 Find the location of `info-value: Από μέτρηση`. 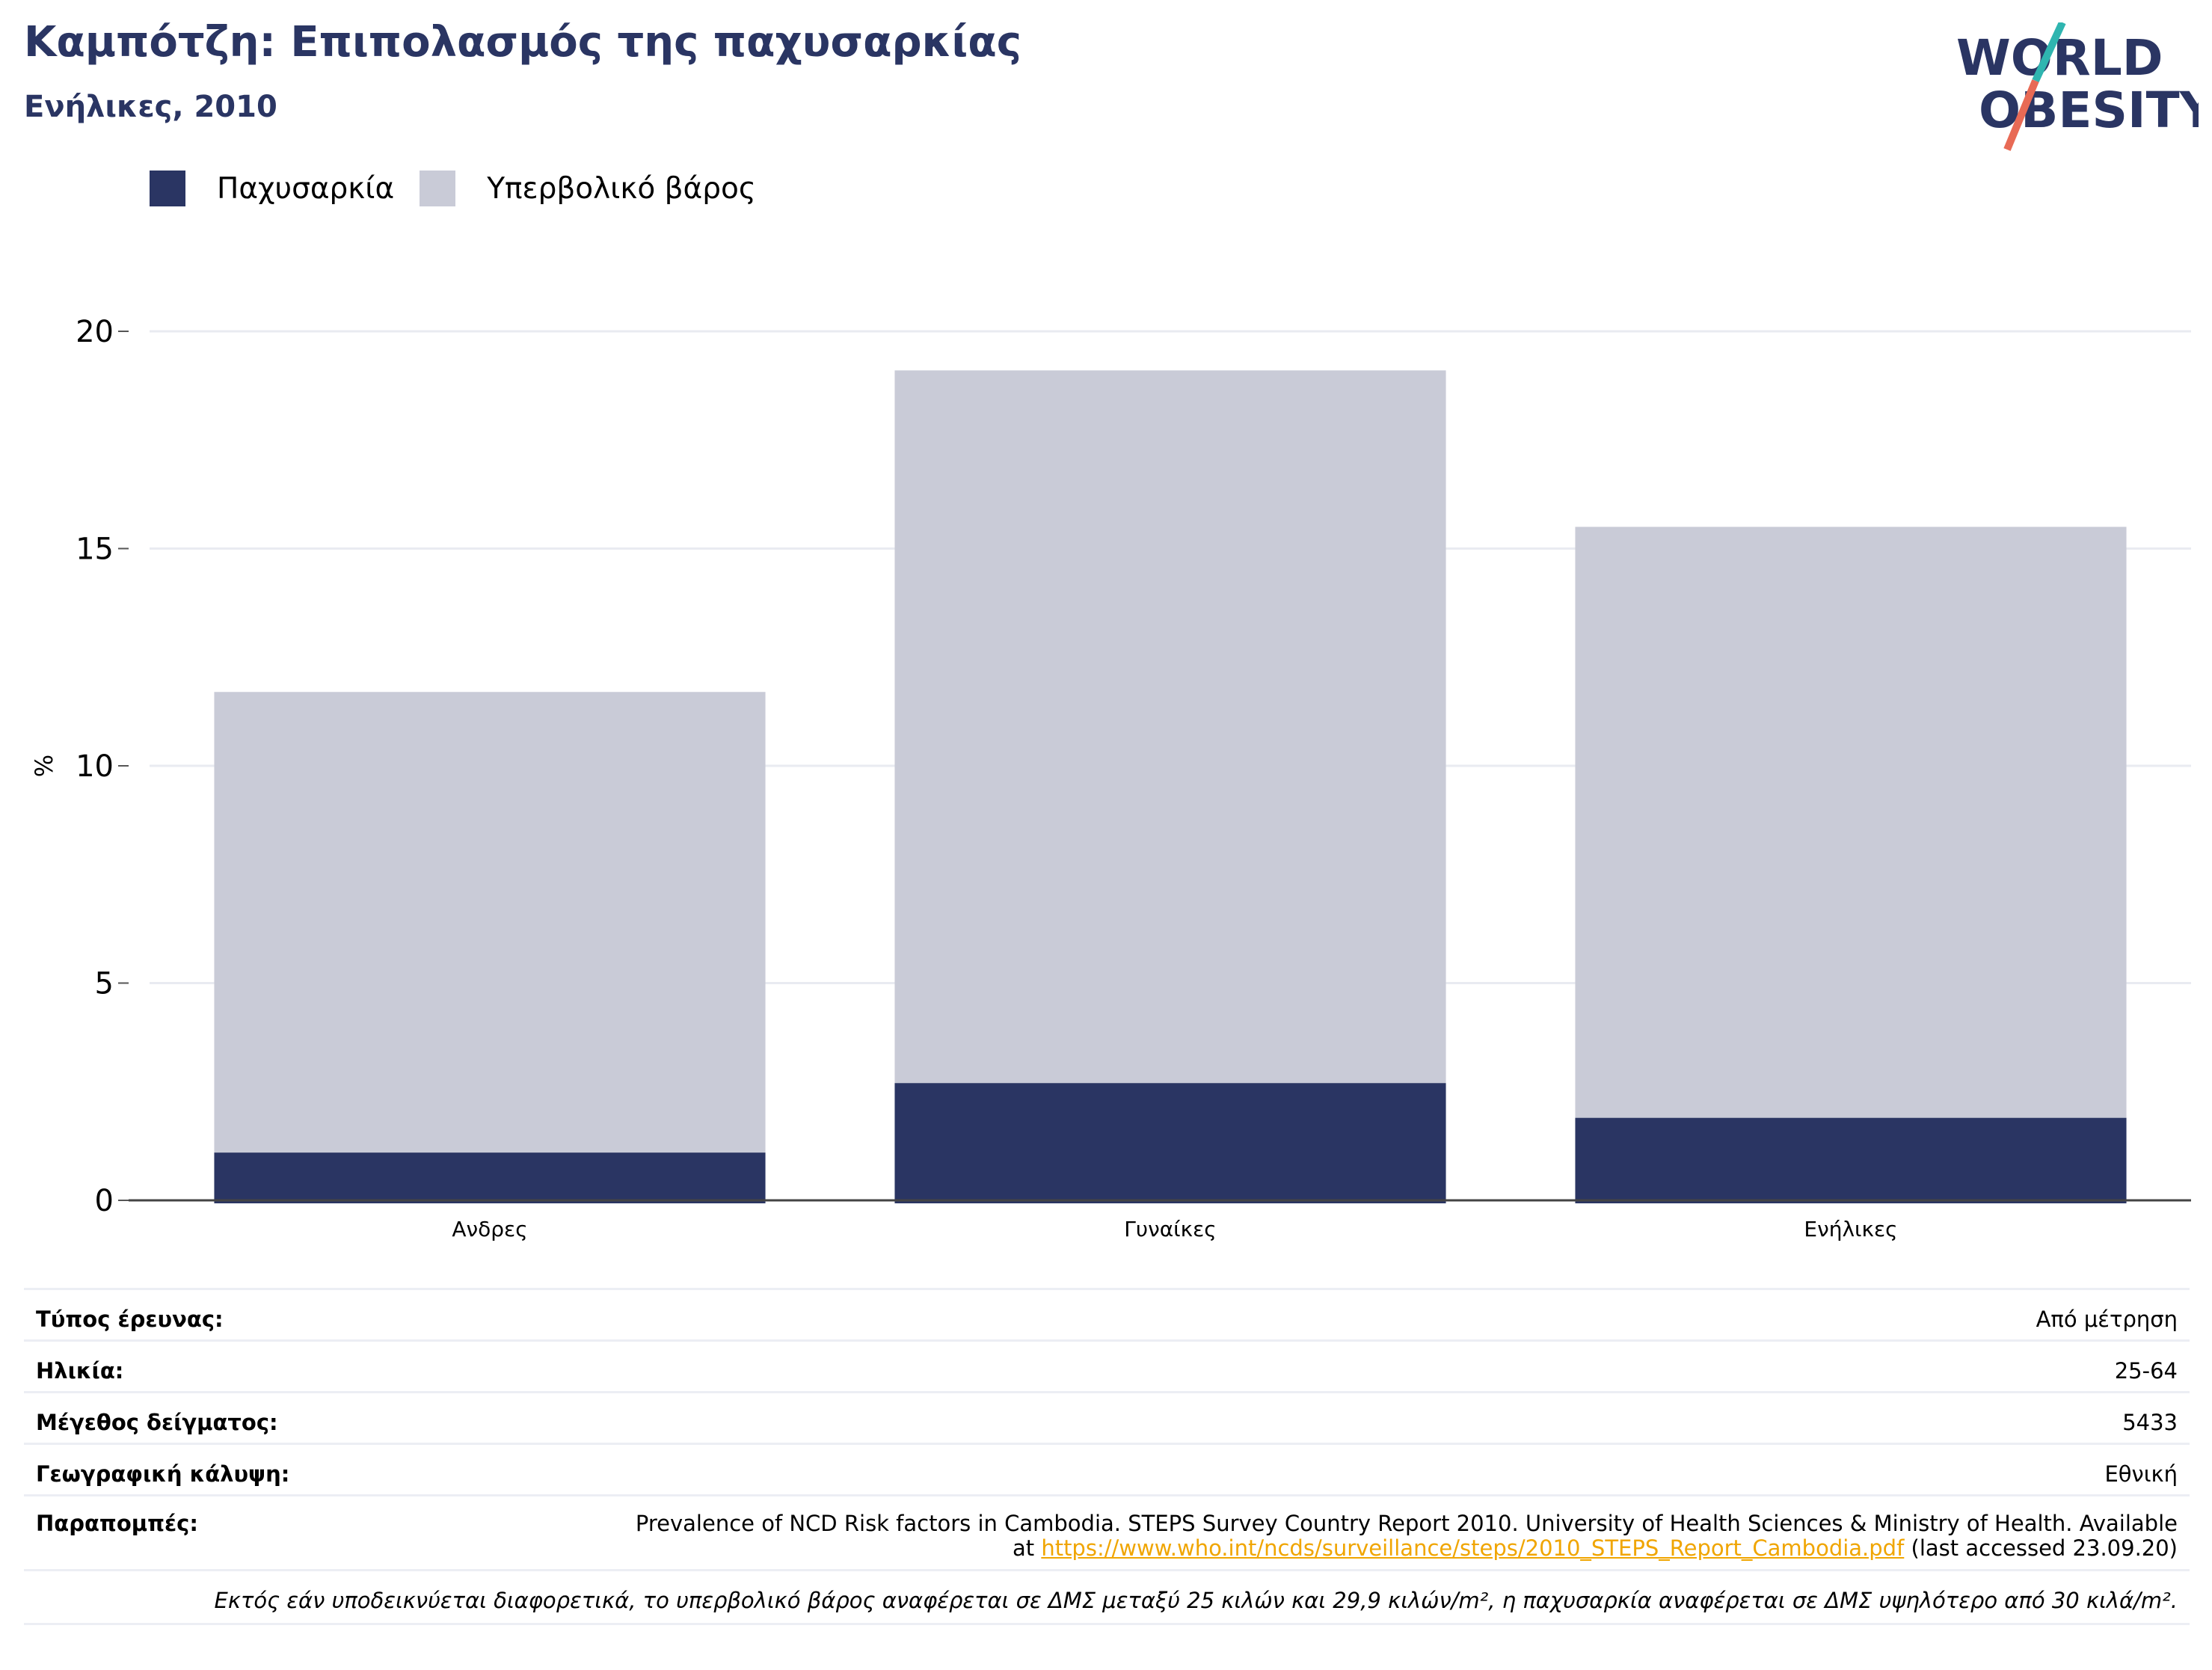

info-value: Από μέτρηση is located at coordinates (1265, 1314).